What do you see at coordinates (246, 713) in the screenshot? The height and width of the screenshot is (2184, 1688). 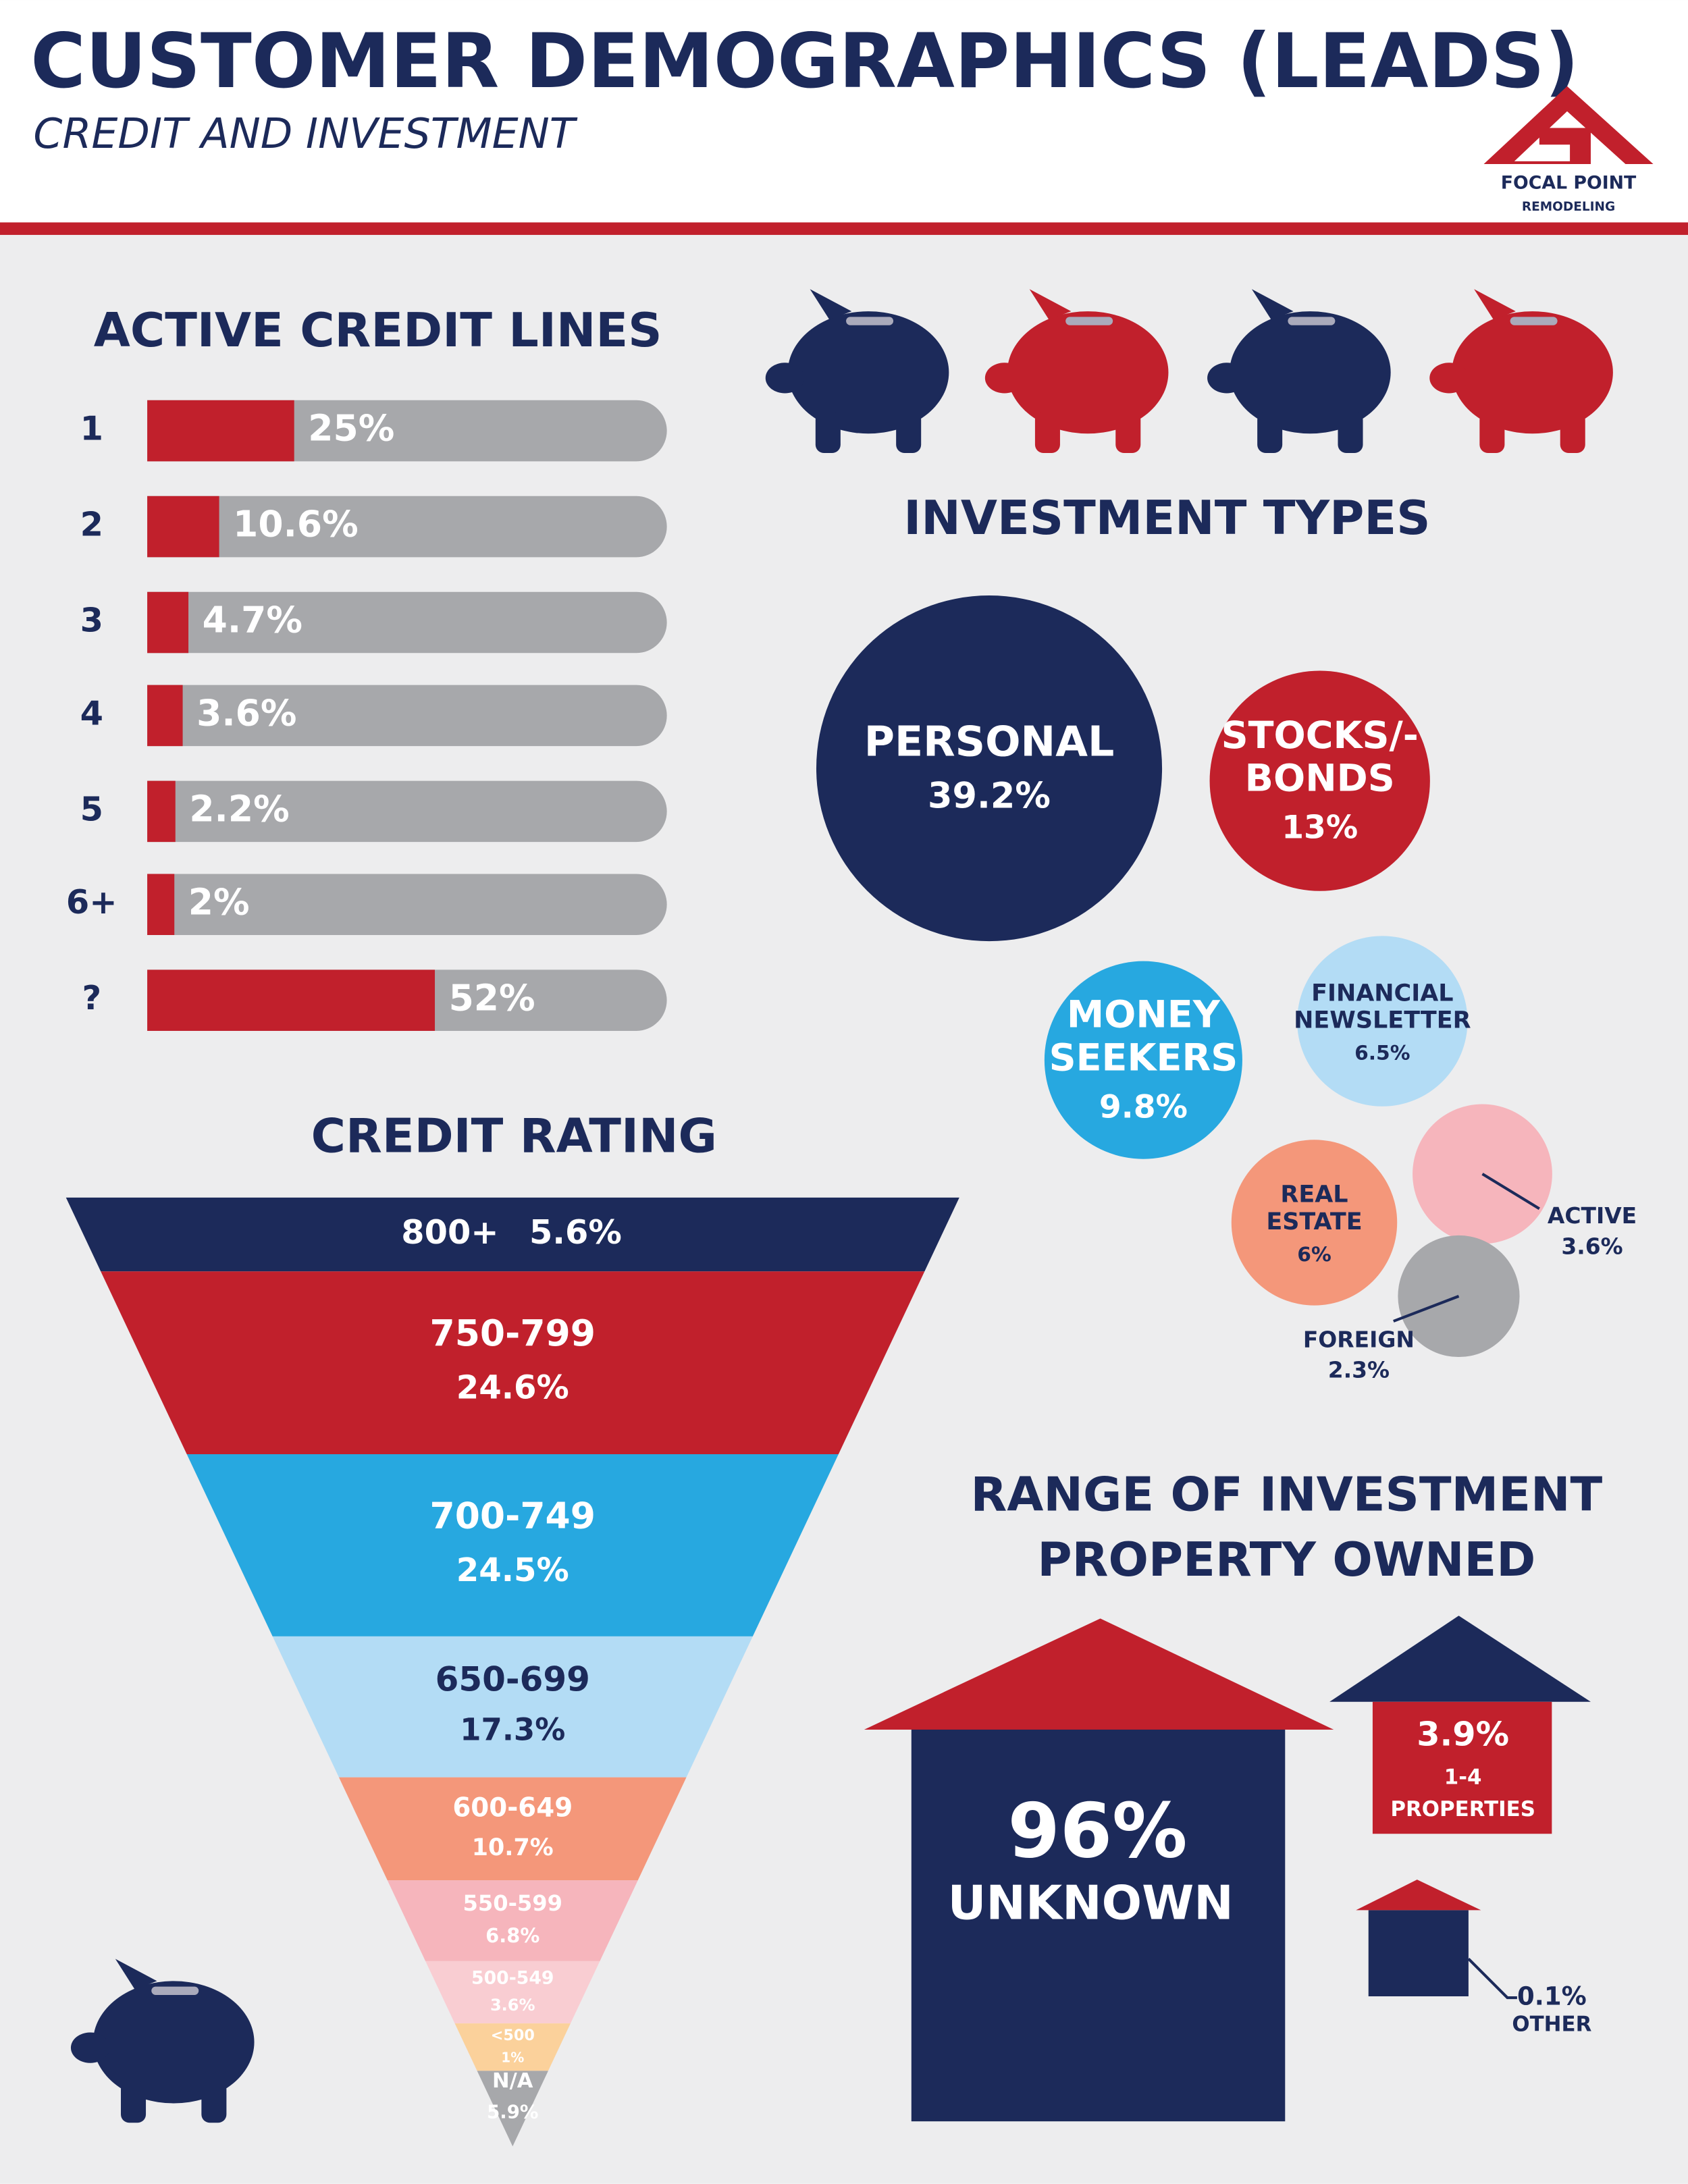 I see `bar-label: 3.6%` at bounding box center [246, 713].